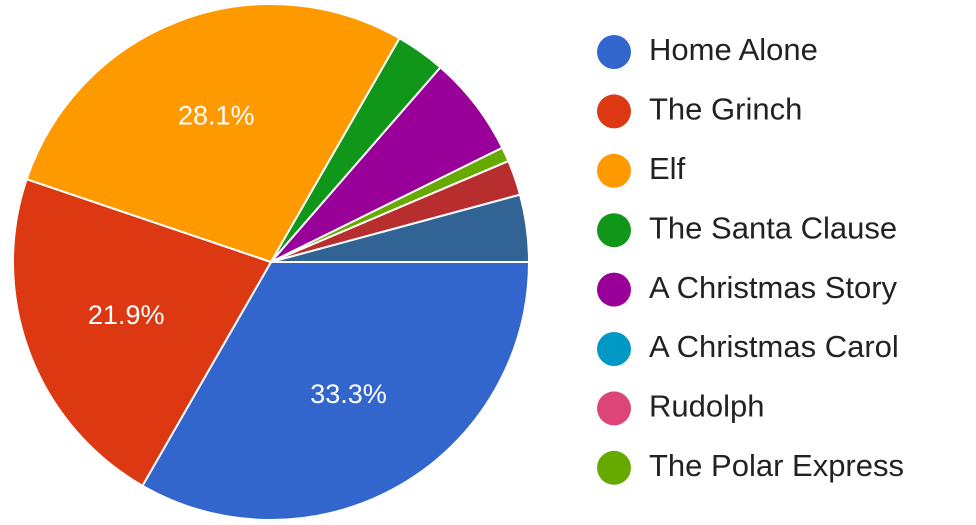  Describe the element at coordinates (776, 465) in the screenshot. I see `legend-label: The Polar Express` at that location.